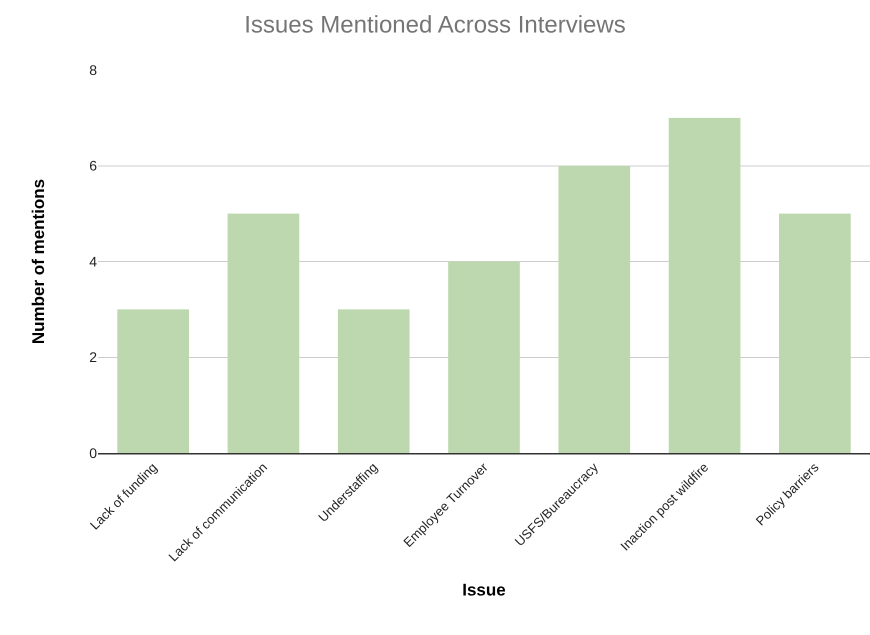 The width and height of the screenshot is (870, 635). What do you see at coordinates (93, 452) in the screenshot?
I see `y-tick-label: 0` at bounding box center [93, 452].